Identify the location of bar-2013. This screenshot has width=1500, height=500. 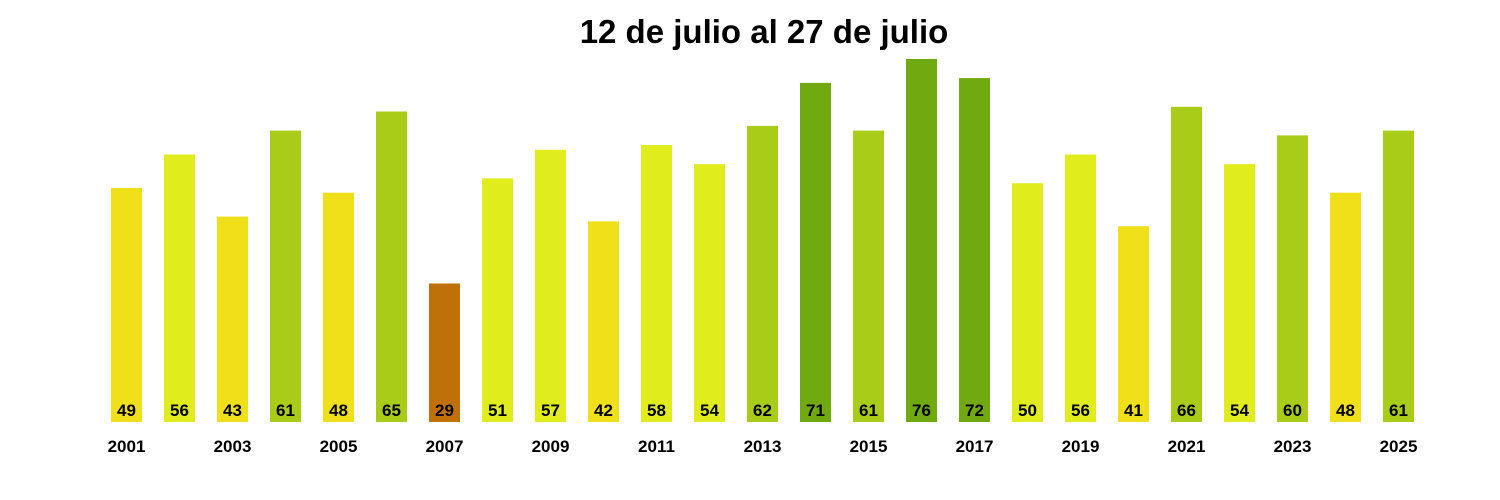
(762, 274).